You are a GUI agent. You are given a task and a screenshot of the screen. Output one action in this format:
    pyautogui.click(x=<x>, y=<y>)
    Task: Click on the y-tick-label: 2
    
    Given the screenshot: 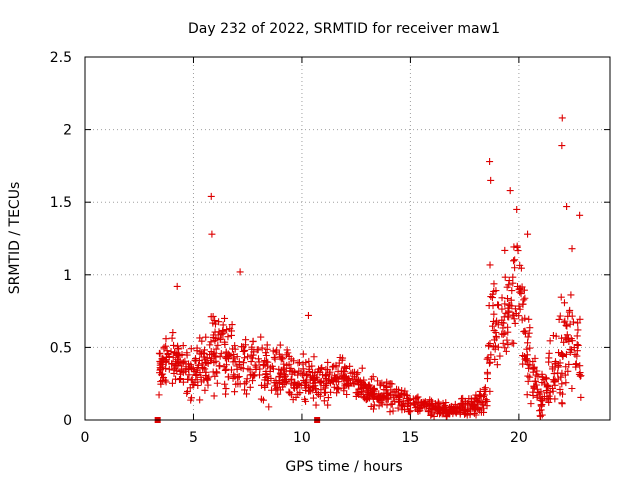 What is the action you would take?
    pyautogui.click(x=67, y=131)
    